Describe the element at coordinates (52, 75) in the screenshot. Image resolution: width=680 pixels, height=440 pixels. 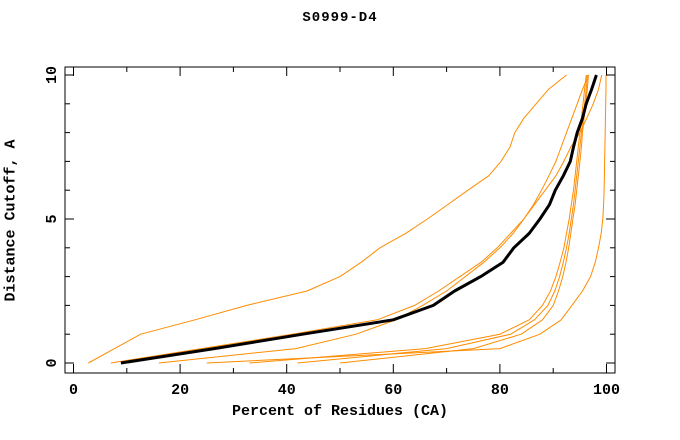
I see `y-tick-label: 10` at that location.